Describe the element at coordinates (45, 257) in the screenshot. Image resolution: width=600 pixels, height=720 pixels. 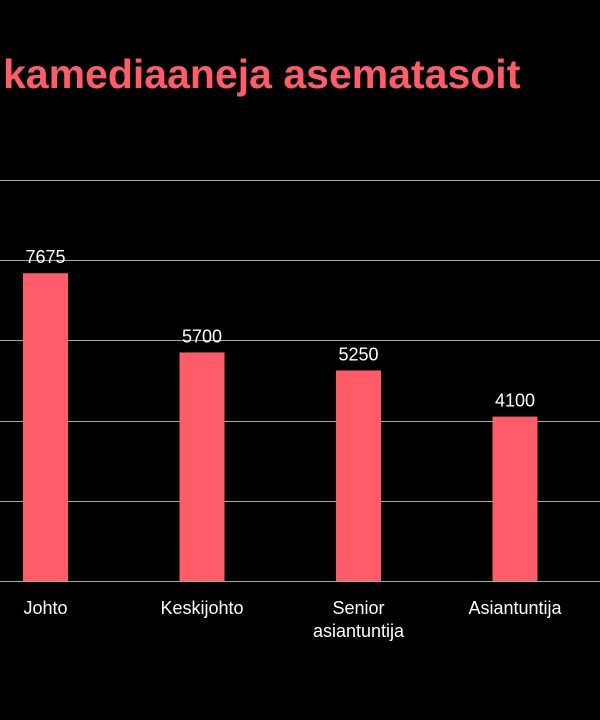
I see `data-label-0: 7675` at that location.